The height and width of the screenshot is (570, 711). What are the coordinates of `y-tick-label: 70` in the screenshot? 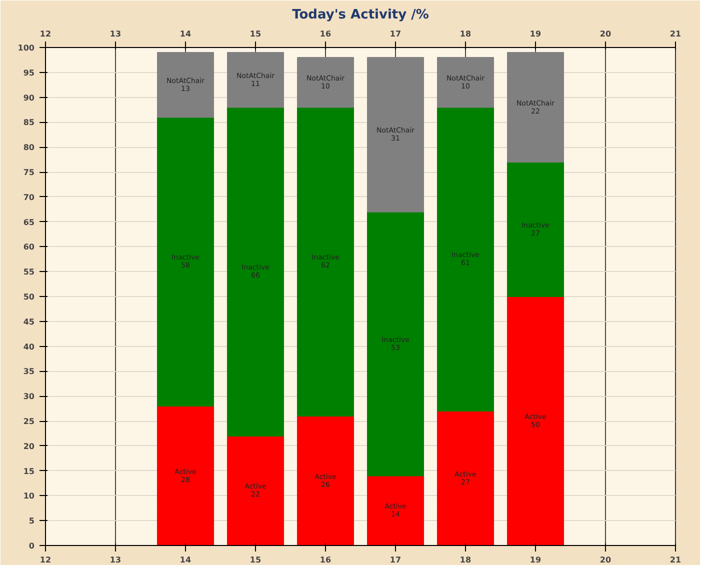 It's located at (29, 197).